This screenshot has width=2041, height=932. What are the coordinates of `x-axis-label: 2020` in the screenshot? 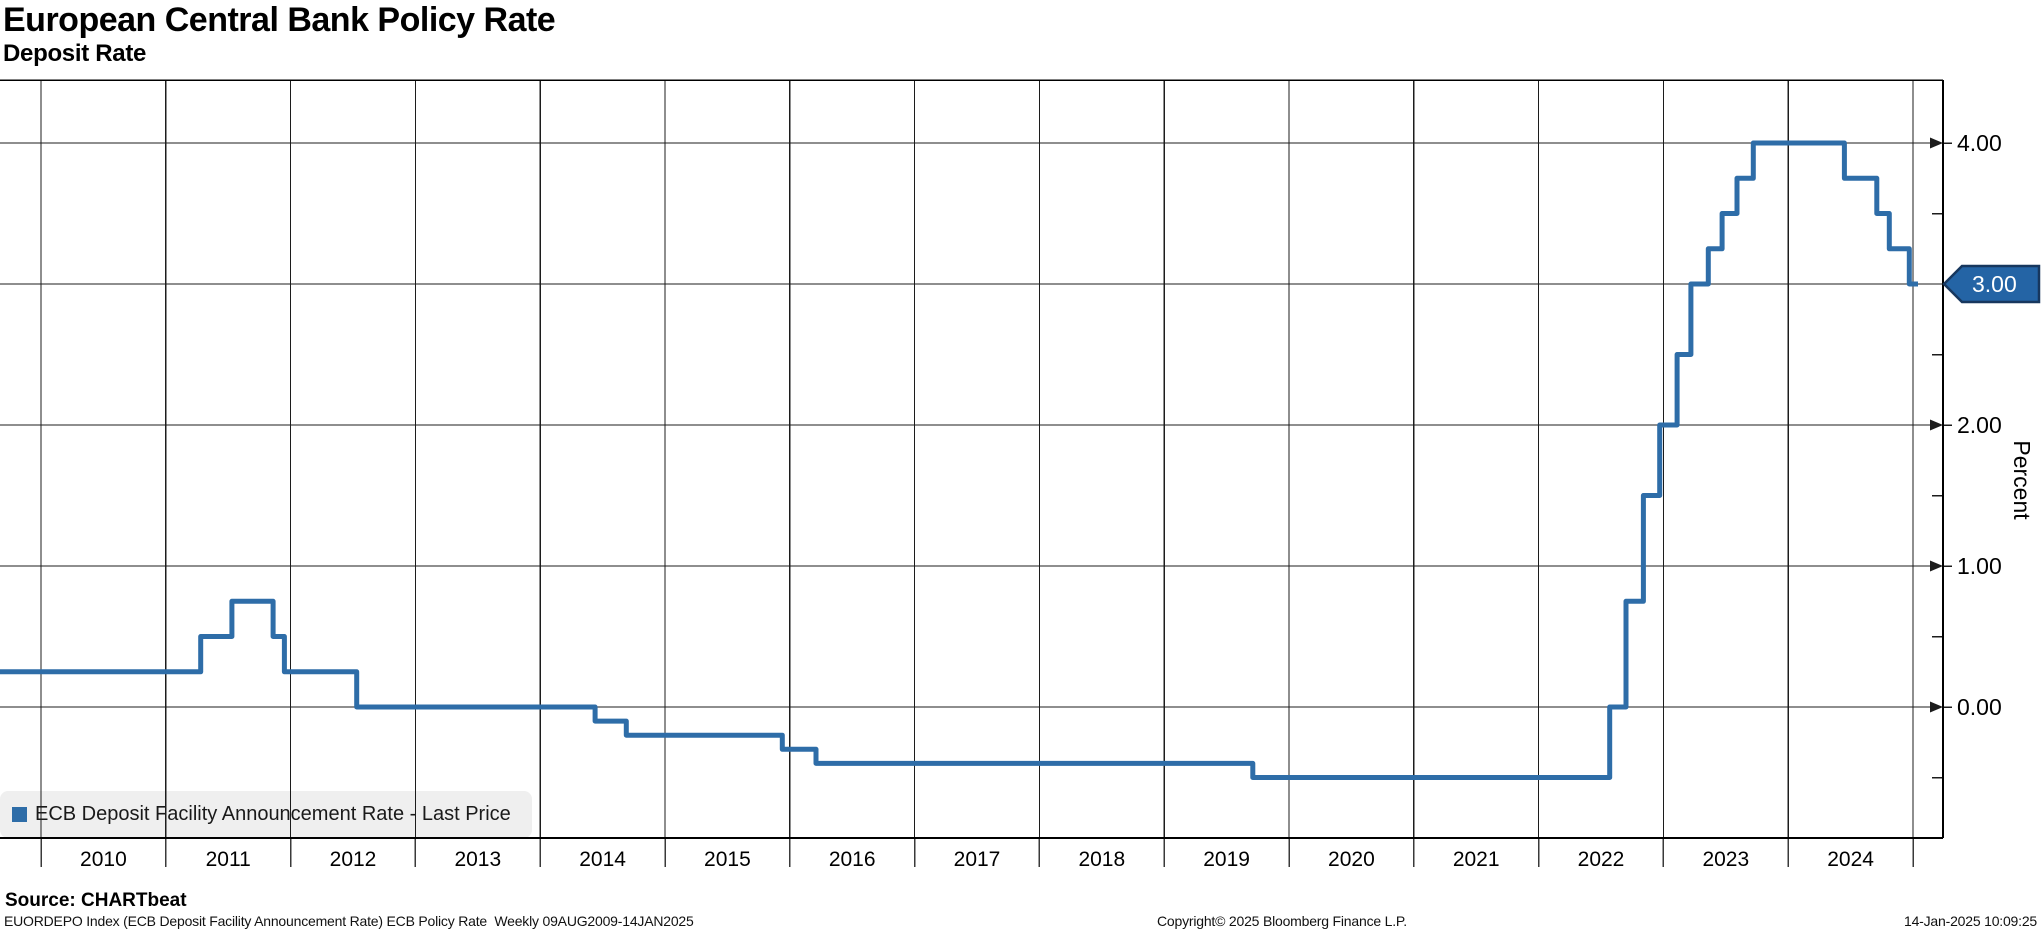 It's located at (1351, 859).